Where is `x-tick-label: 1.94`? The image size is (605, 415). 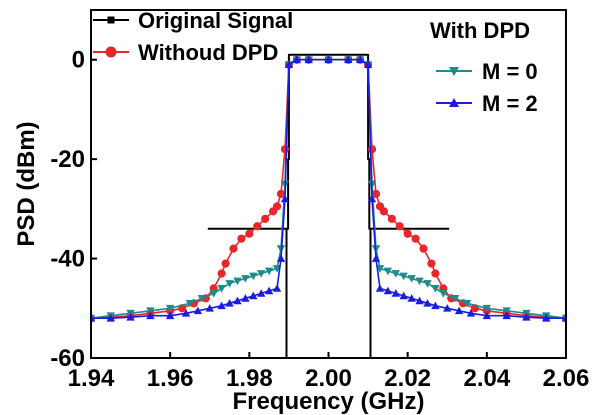 x-tick-label: 1.94 is located at coordinates (91, 378).